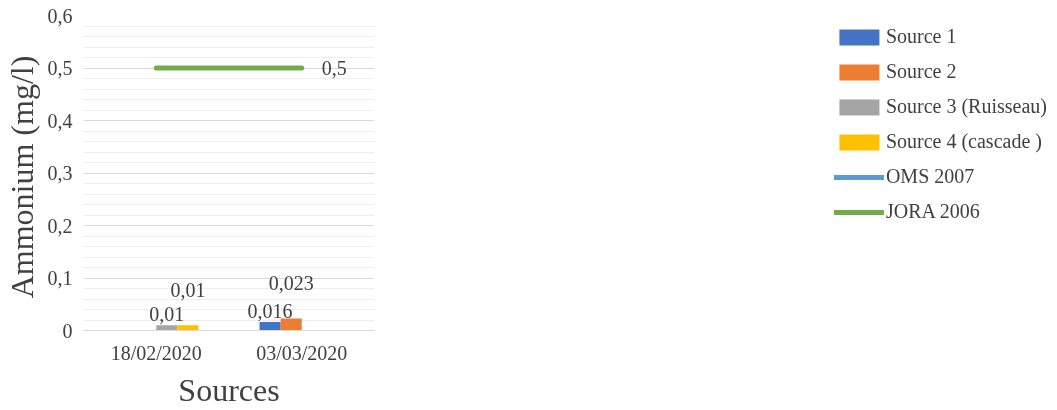 This screenshot has width=1057, height=410. What do you see at coordinates (67, 330) in the screenshot?
I see `y-tick-label: 0` at bounding box center [67, 330].